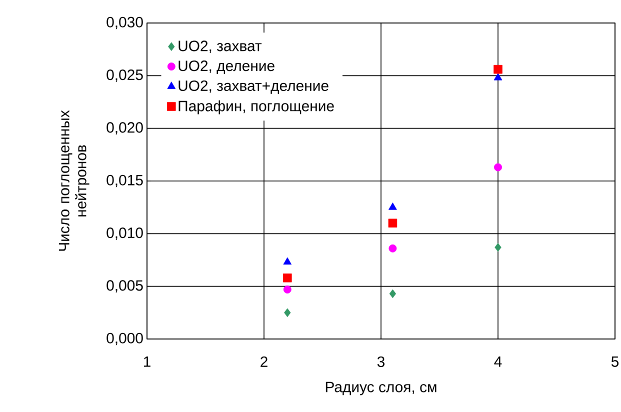 The image size is (621, 412). What do you see at coordinates (253, 87) in the screenshot?
I see `legend-label: UO2, захват+деление` at bounding box center [253, 87].